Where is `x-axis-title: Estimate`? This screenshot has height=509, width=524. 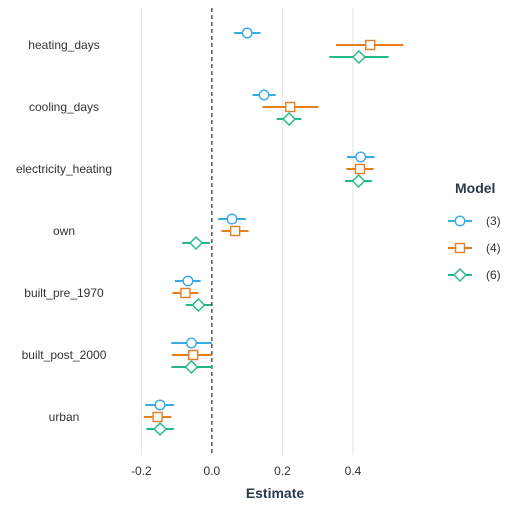
x-axis-title: Estimate is located at coordinates (275, 493).